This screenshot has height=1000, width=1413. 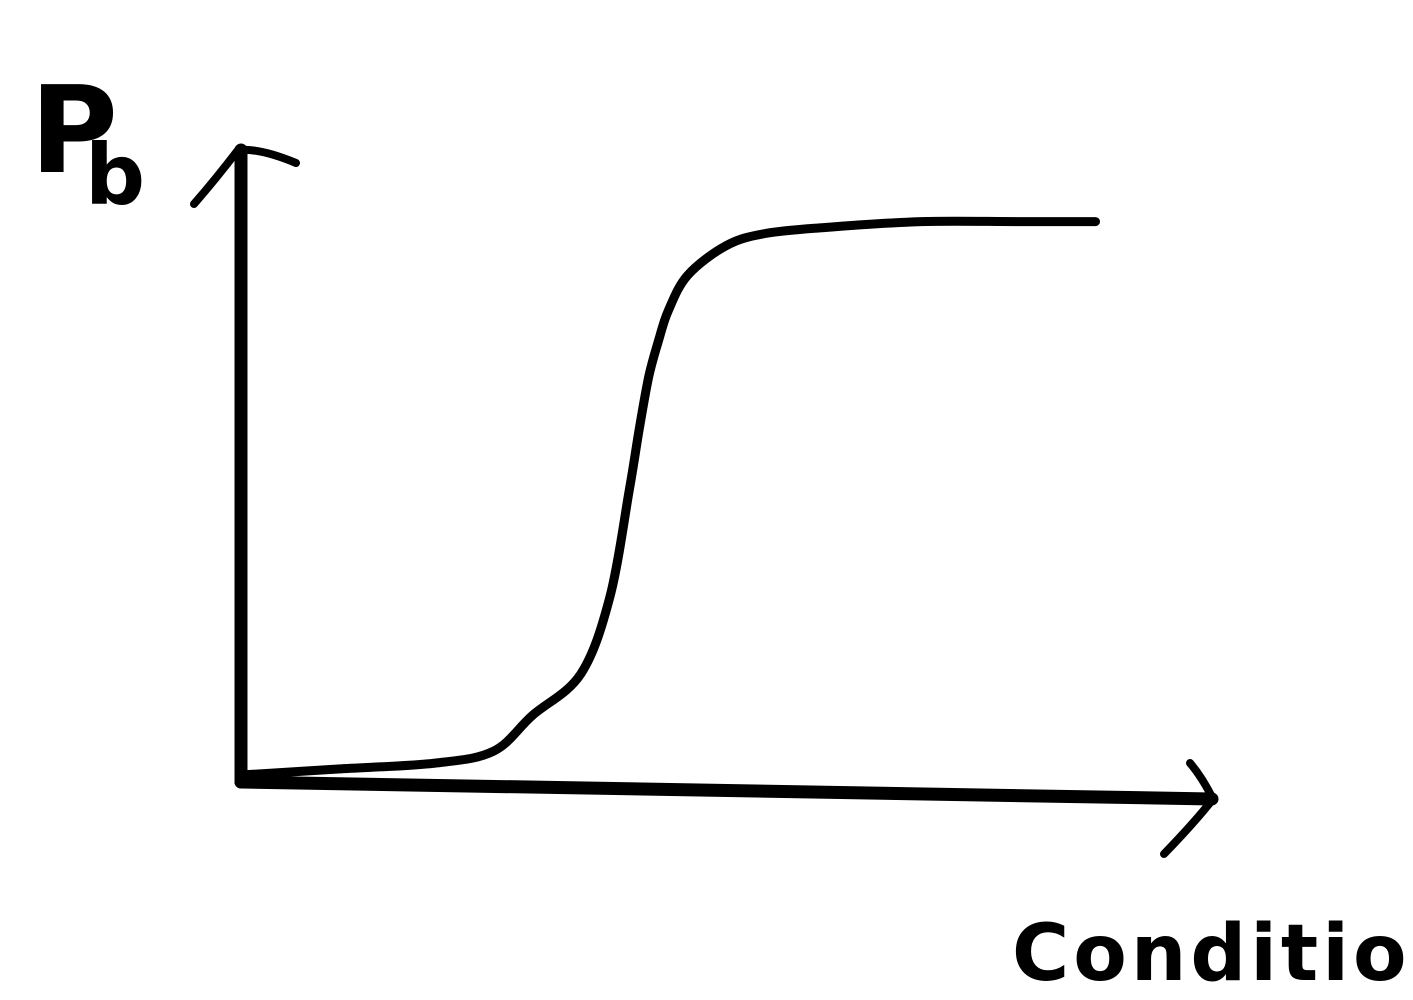 I want to click on x-axis-arrowhead, so click(x=1188, y=808).